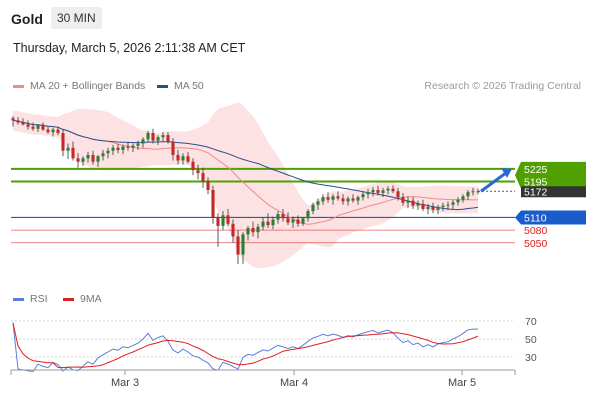  What do you see at coordinates (180, 86) in the screenshot?
I see `legend-ma50: MA 50` at bounding box center [180, 86].